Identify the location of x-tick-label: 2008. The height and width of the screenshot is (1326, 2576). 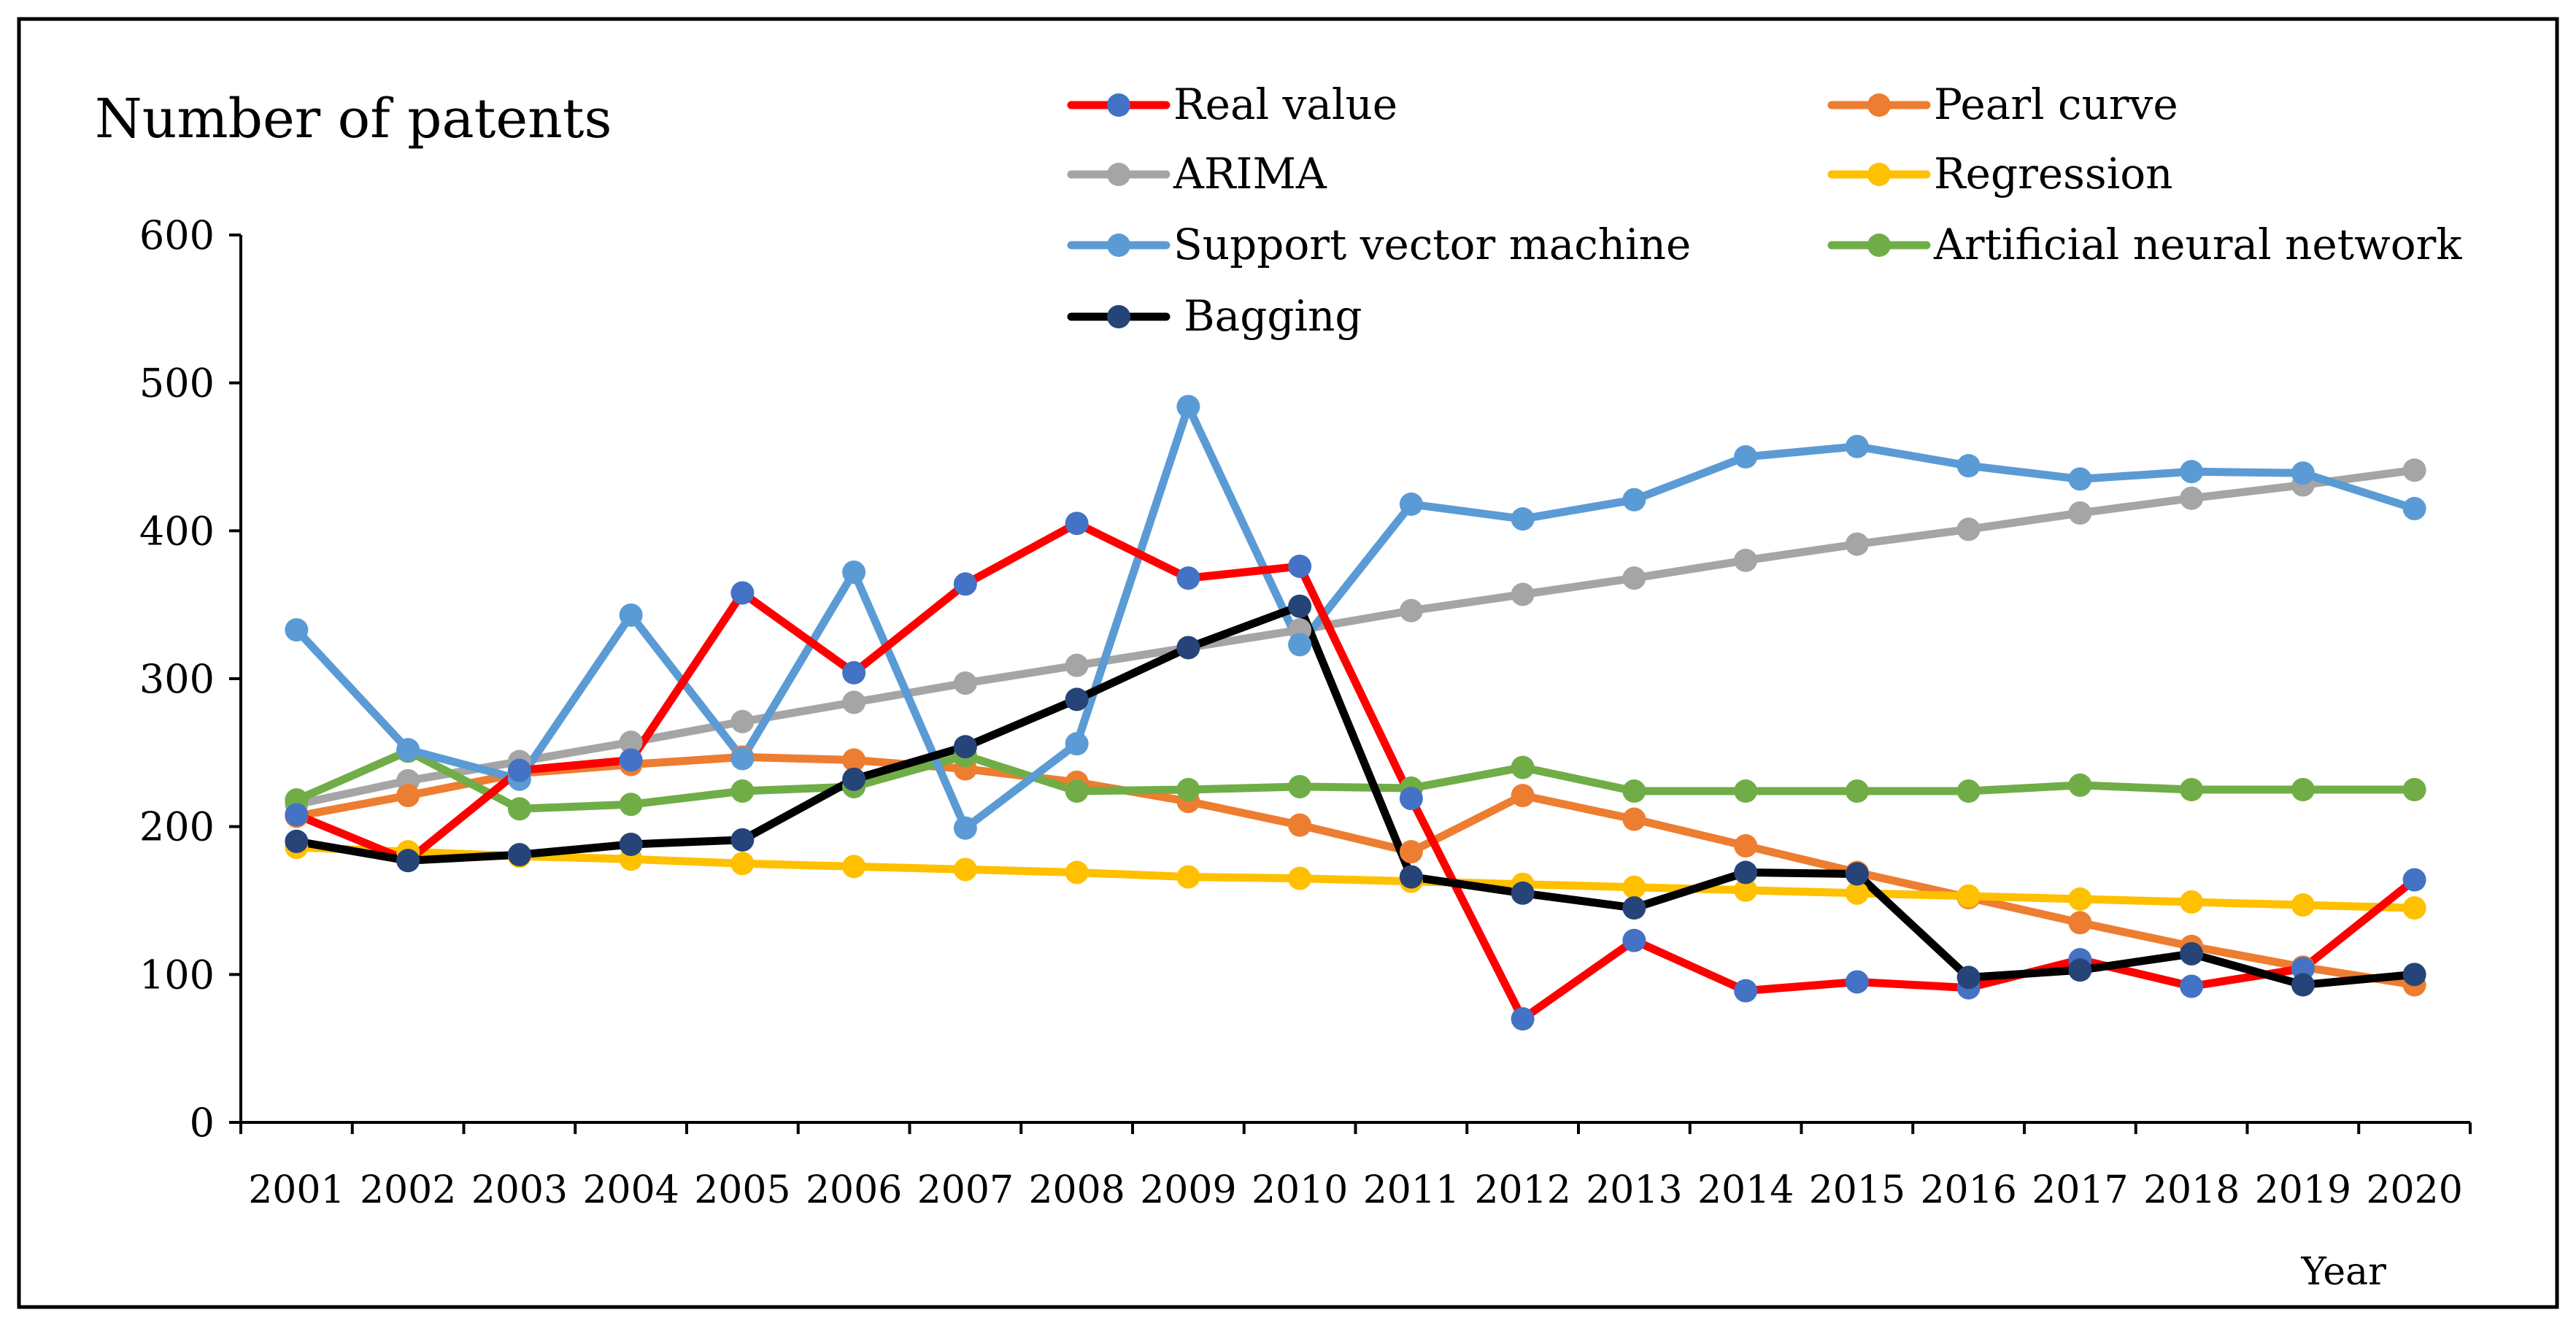
(1076, 1190).